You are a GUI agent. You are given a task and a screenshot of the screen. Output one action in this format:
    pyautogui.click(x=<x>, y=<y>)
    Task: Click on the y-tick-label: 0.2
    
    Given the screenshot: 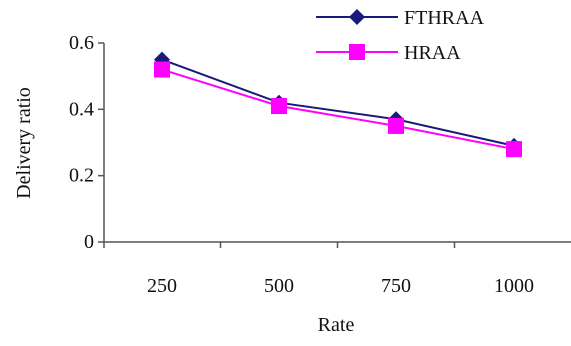 What is the action you would take?
    pyautogui.click(x=81, y=176)
    